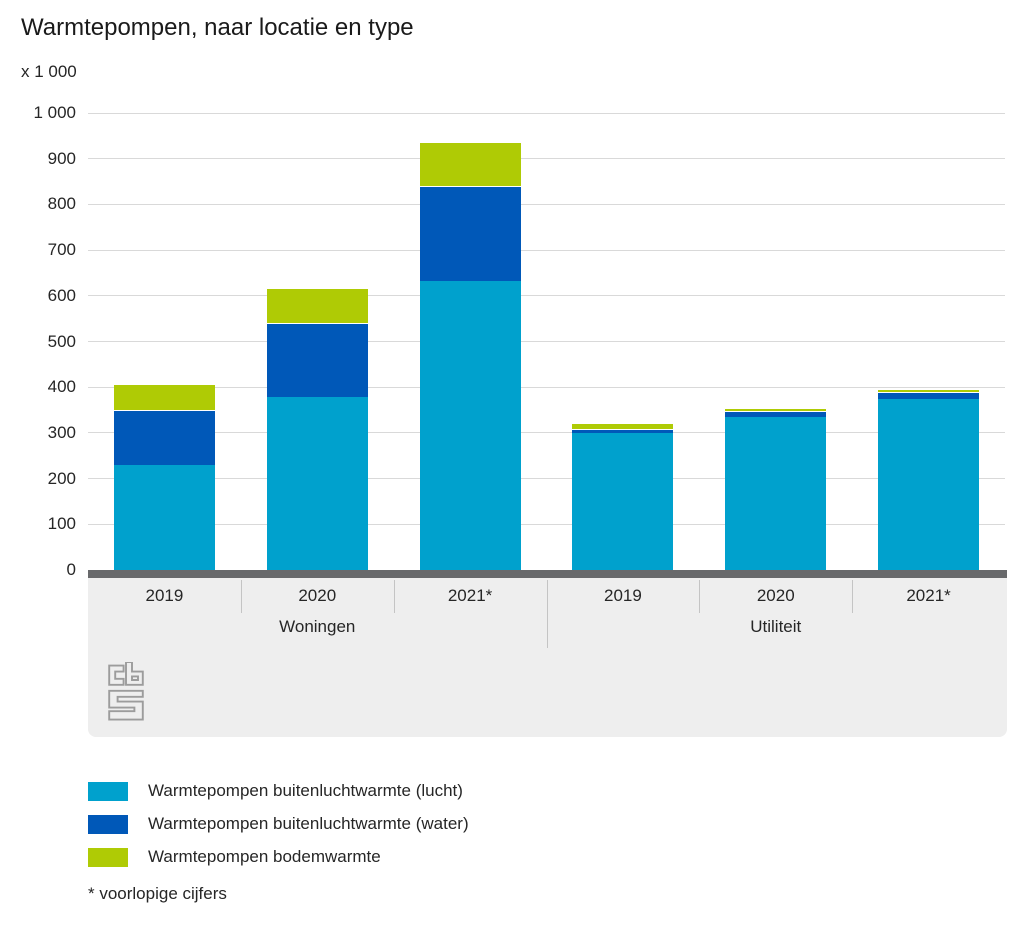 Image resolution: width=1024 pixels, height=939 pixels. What do you see at coordinates (264, 856) in the screenshot?
I see `legend-label: Warmtepompen bodemwarmte` at bounding box center [264, 856].